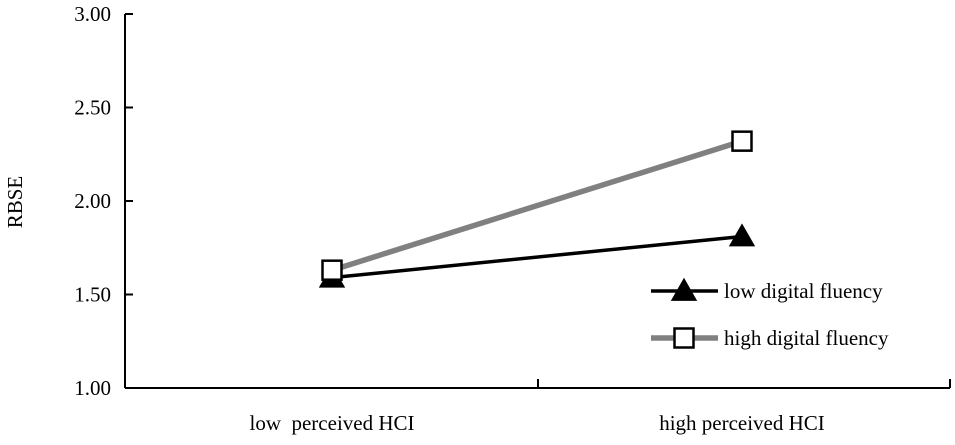  I want to click on y-axis-title: RBSE, so click(15, 202).